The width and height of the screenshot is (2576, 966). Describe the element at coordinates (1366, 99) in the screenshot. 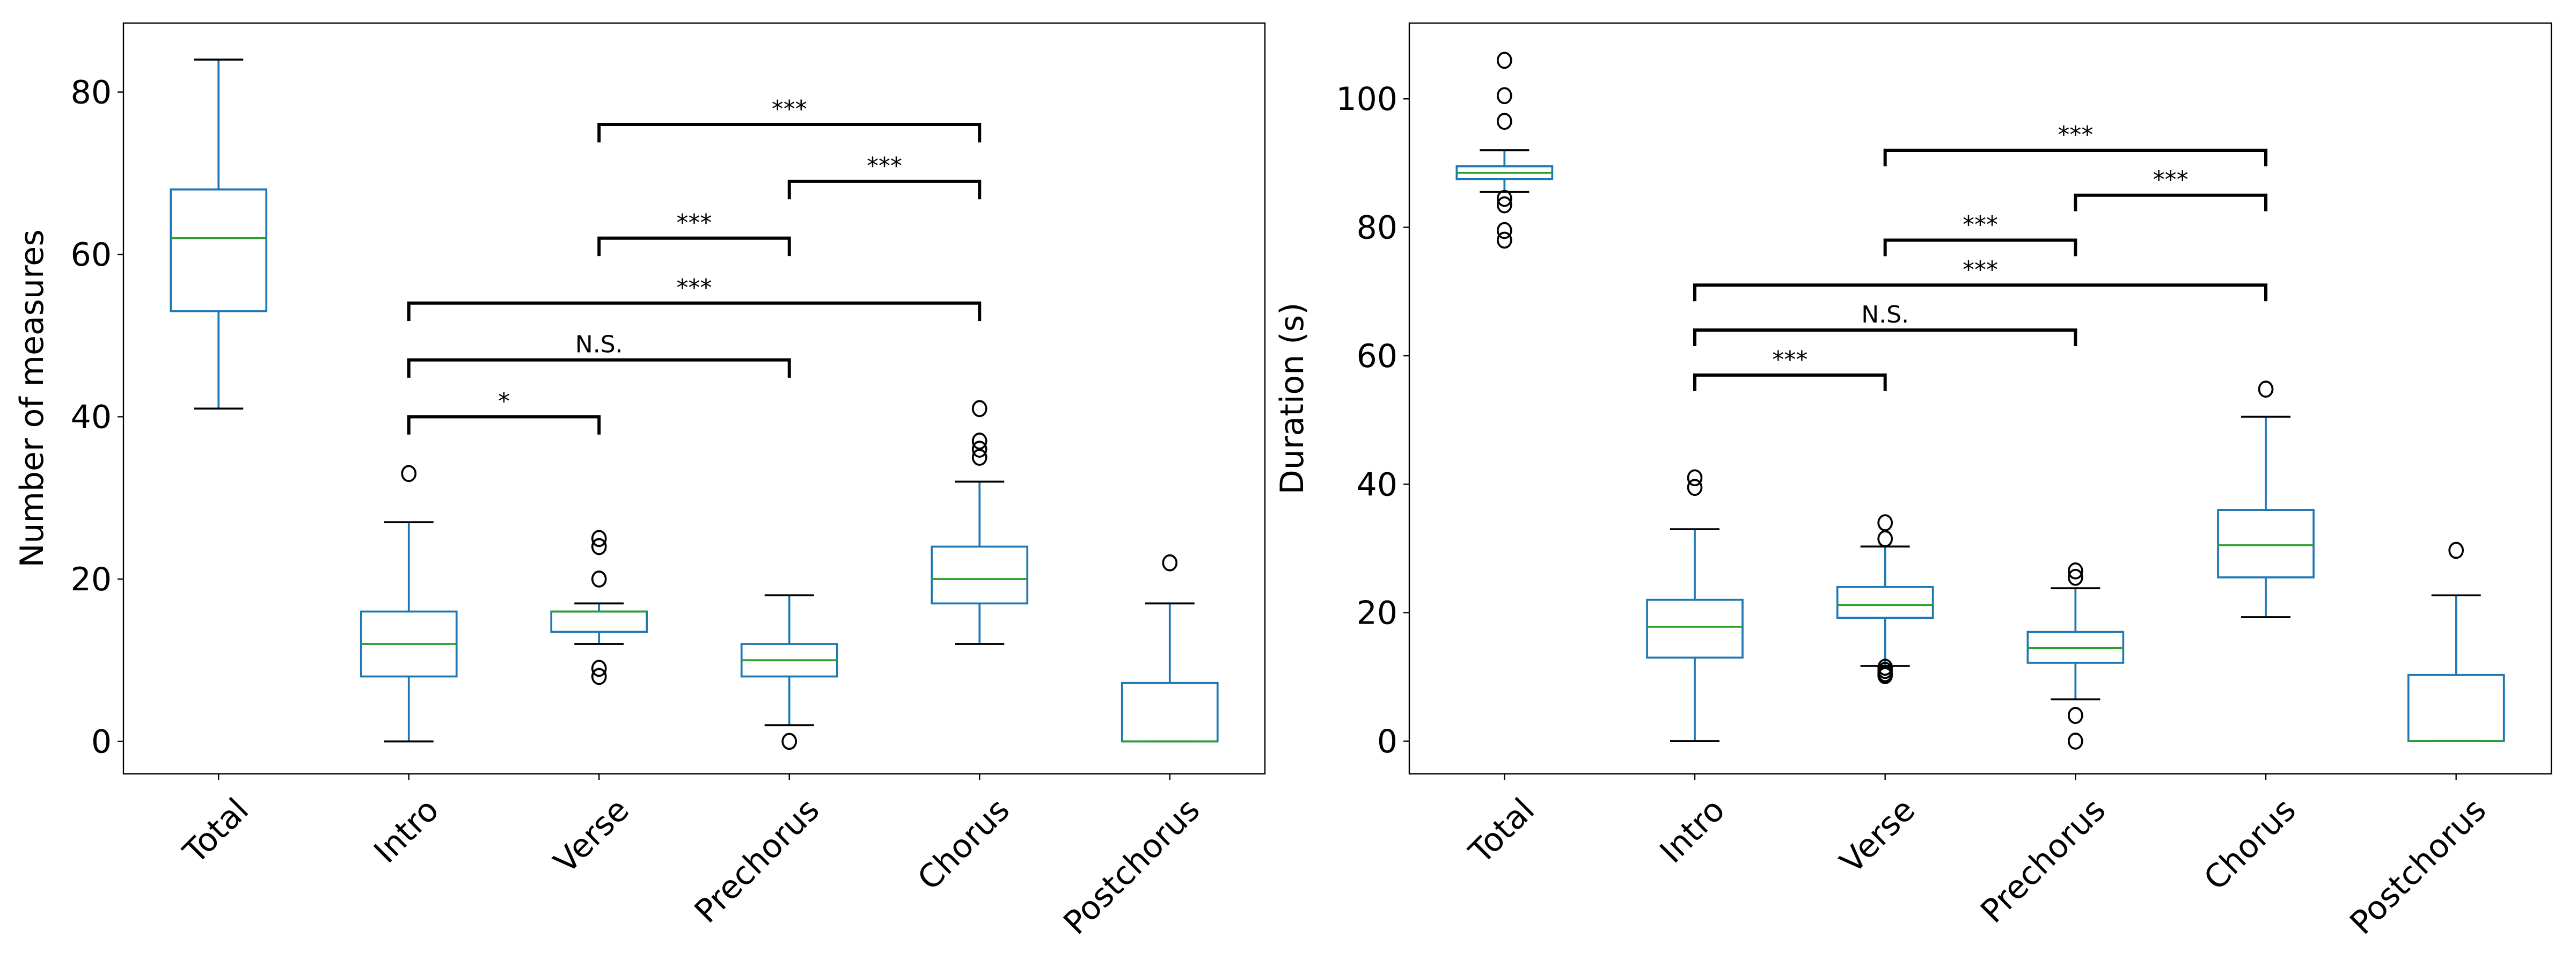

I see `y-tick-label: 100` at that location.